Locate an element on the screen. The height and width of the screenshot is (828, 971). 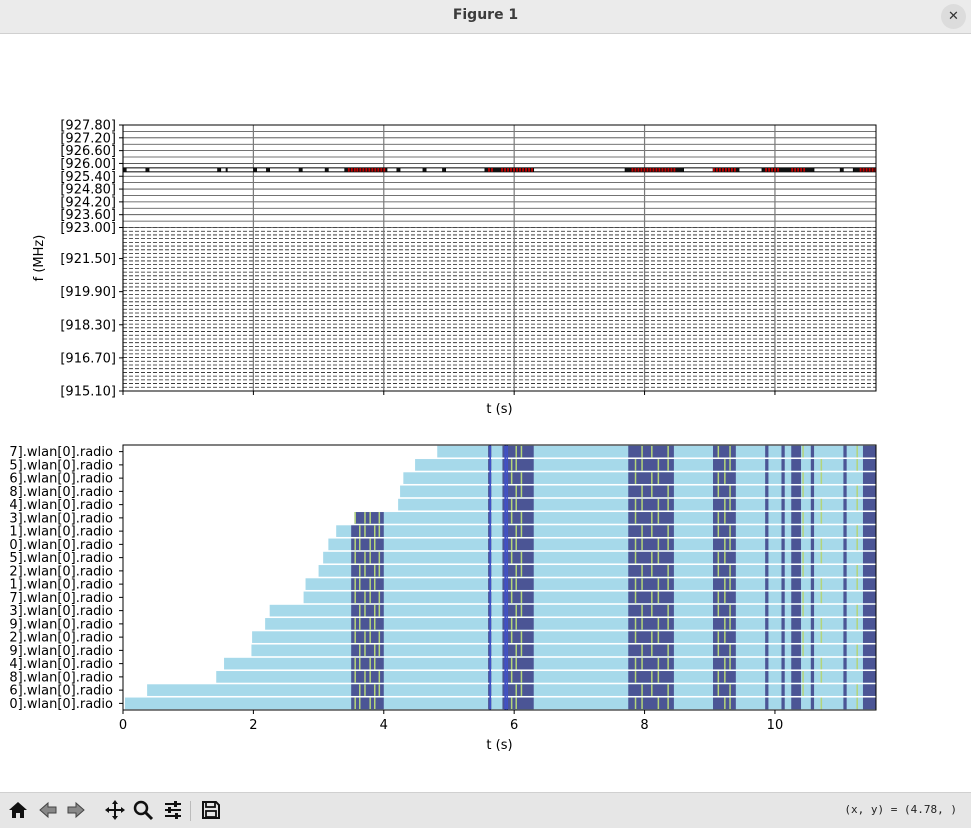
forward-arrow-icon is located at coordinates (76, 810).